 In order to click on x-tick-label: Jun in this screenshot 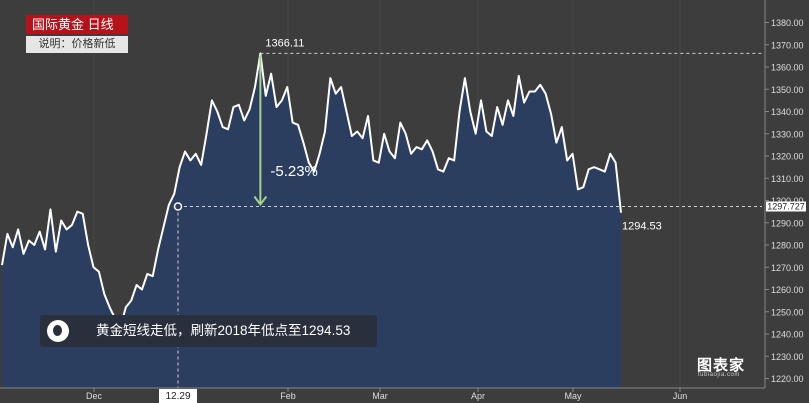, I will do `click(680, 396)`.